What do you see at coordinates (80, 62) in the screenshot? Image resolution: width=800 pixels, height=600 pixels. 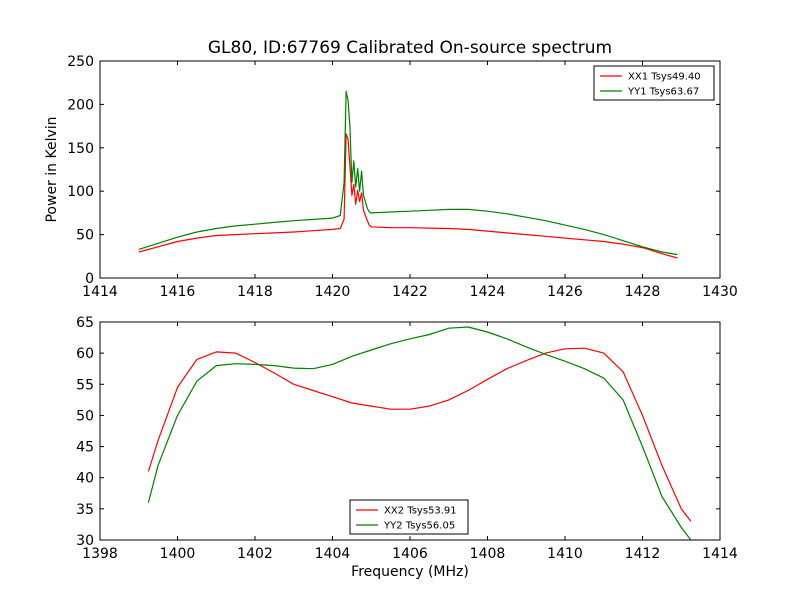 I see `y-tick-label: 250` at bounding box center [80, 62].